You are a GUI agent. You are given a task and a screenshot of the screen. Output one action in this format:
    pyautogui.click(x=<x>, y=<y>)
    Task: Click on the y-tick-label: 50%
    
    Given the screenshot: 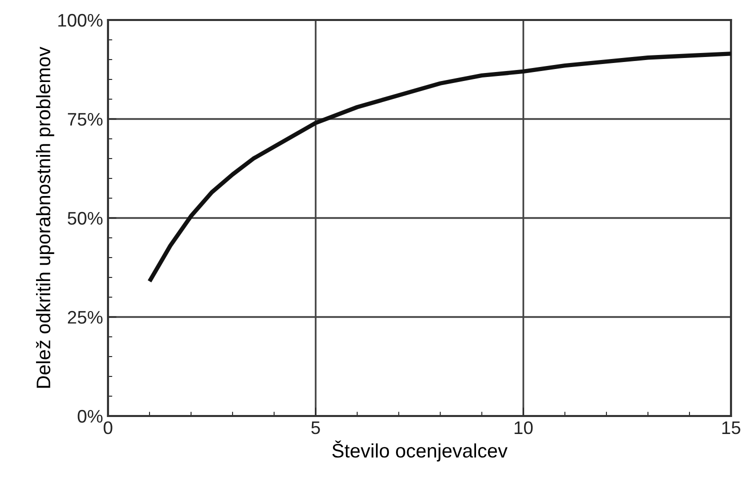 What is the action you would take?
    pyautogui.click(x=85, y=218)
    